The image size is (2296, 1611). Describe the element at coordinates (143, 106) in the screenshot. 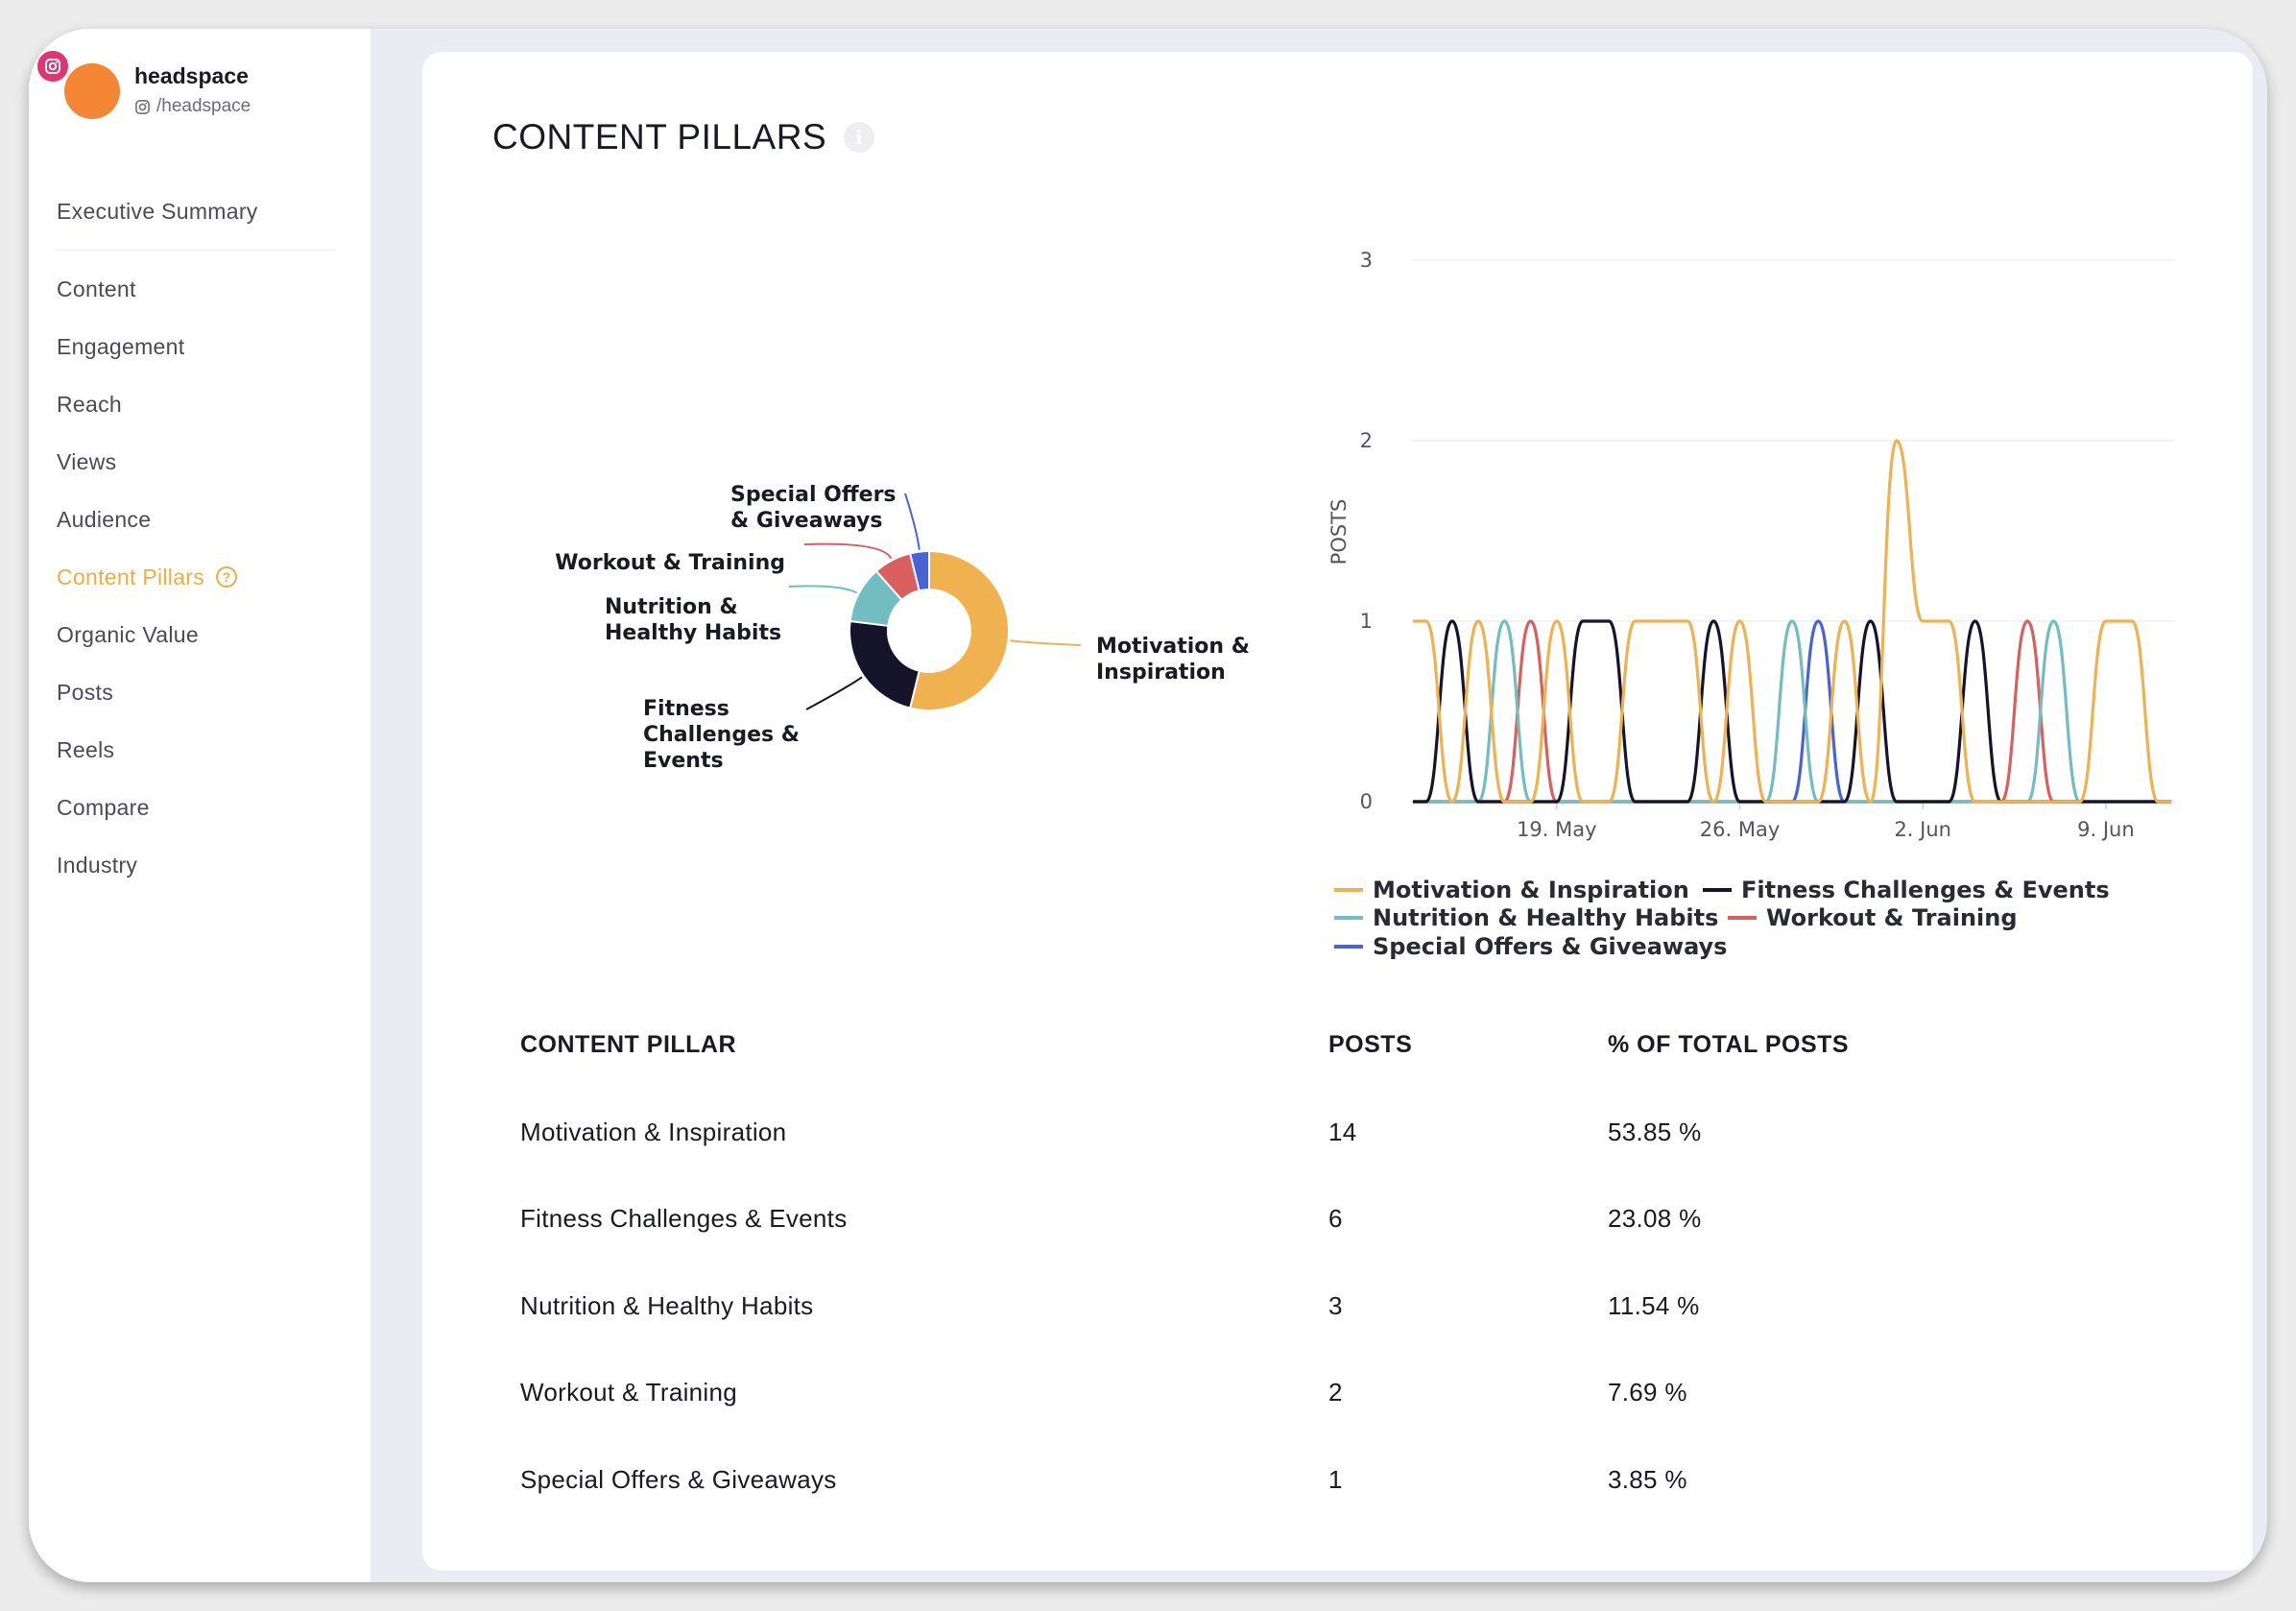

I see `instagram-small-icon` at that location.